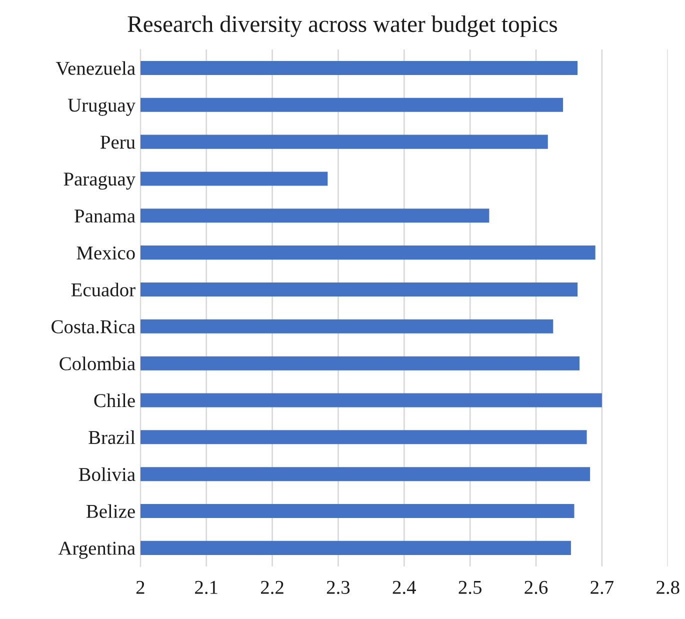  What do you see at coordinates (470, 587) in the screenshot?
I see `x-tick-label: 2.5` at bounding box center [470, 587].